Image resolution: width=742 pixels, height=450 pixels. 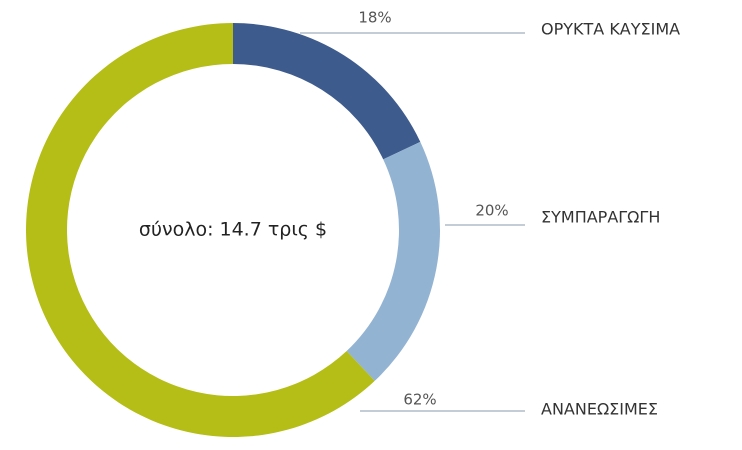 What do you see at coordinates (491, 211) in the screenshot?
I see `value-label: 20%` at bounding box center [491, 211].